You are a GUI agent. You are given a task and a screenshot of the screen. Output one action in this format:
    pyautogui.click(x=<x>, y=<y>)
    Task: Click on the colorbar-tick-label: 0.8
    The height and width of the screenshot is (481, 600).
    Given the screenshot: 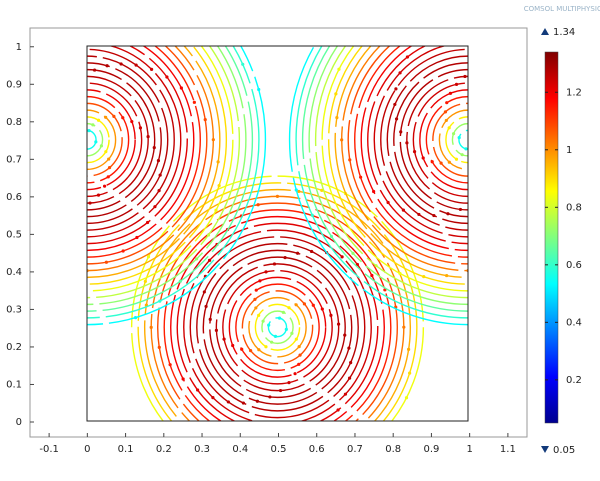 What is the action you would take?
    pyautogui.click(x=574, y=207)
    